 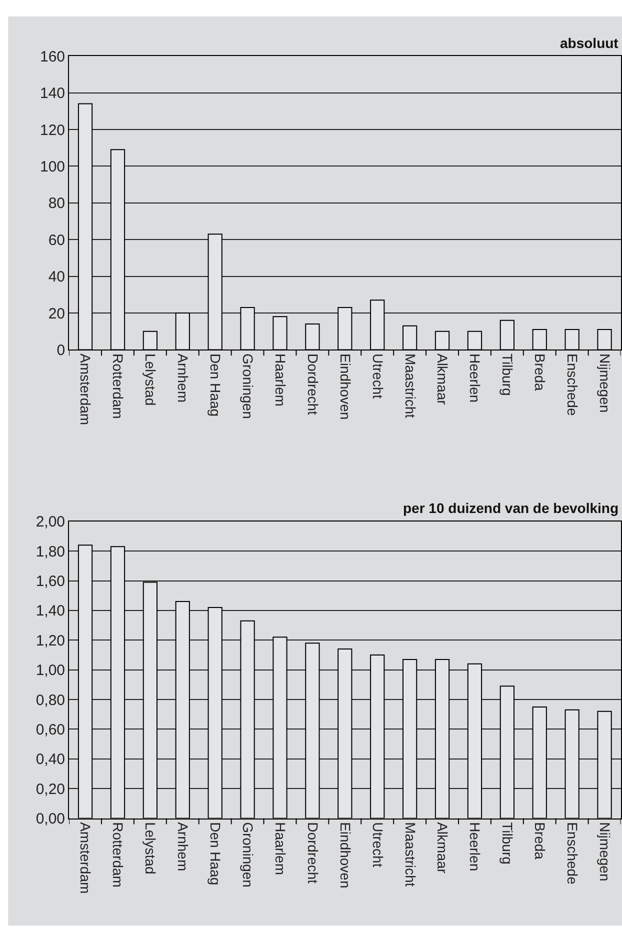 I want to click on y-tick-label: 1,80, so click(x=51, y=551).